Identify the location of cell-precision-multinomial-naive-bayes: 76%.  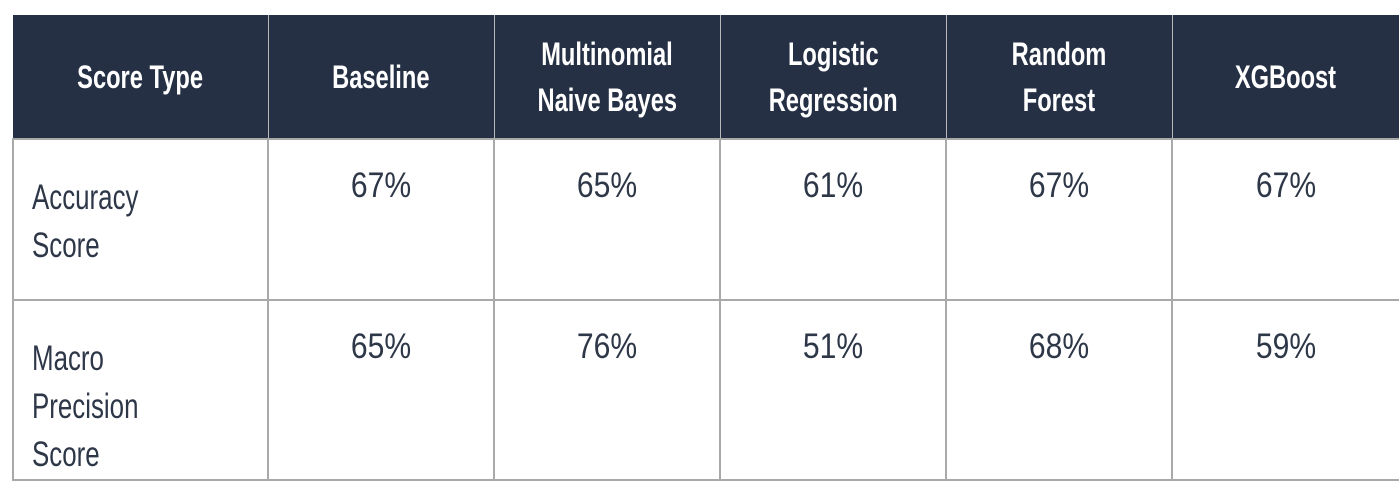
(607, 389).